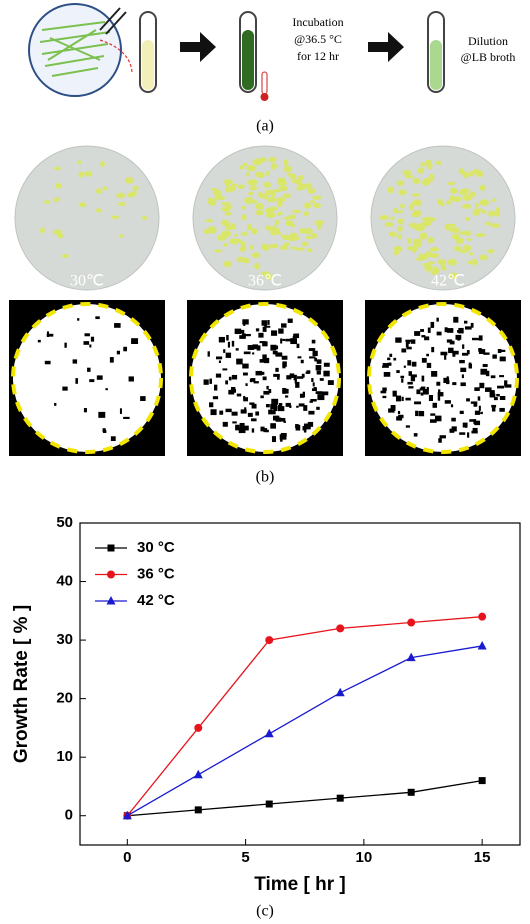 This screenshot has height=924, width=530. Describe the element at coordinates (156, 573) in the screenshot. I see `legend-label: 36 °C` at that location.